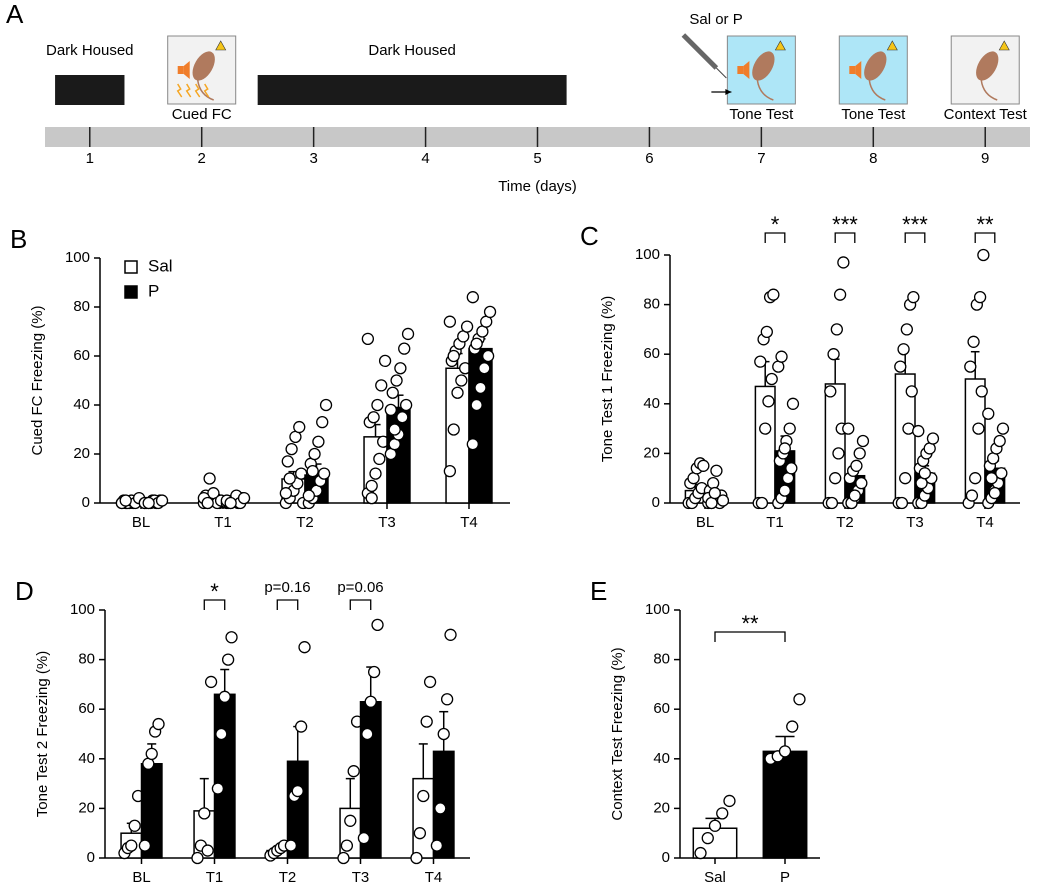  I want to click on x-tick-label: T2, so click(845, 522).